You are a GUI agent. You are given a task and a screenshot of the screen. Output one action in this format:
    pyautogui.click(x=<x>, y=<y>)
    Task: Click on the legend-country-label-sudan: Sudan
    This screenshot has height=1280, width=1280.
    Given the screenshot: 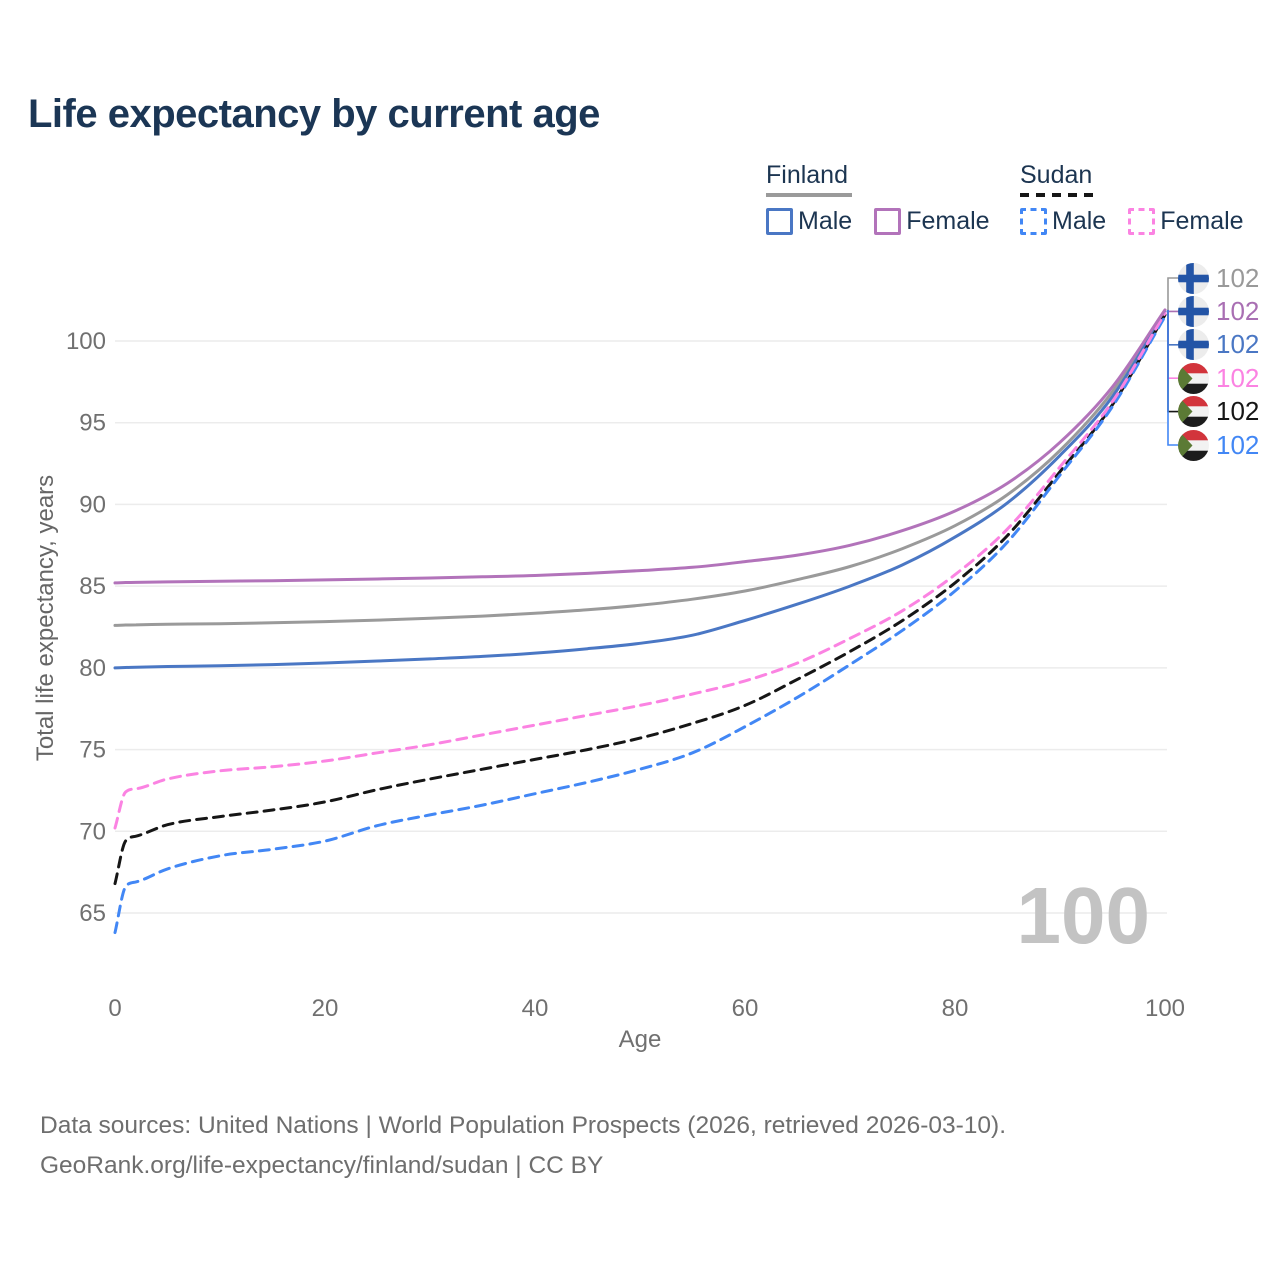 What is the action you would take?
    pyautogui.click(x=1056, y=175)
    